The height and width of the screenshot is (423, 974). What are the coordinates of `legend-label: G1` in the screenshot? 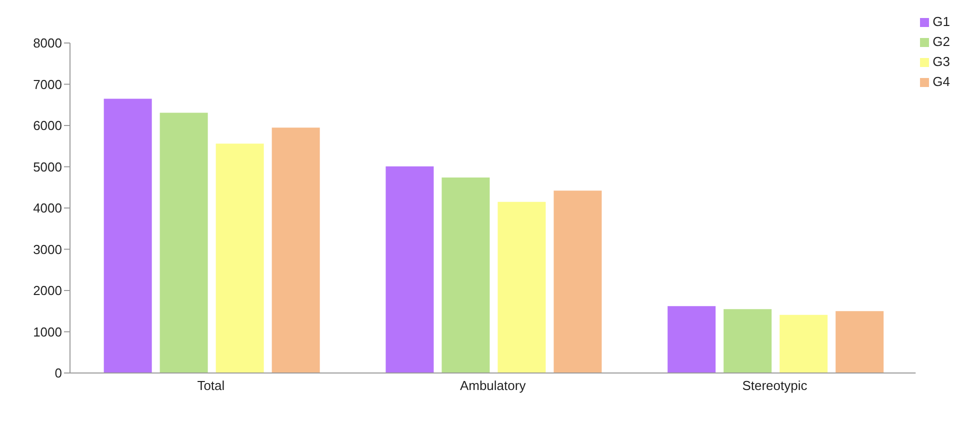 It's located at (941, 21).